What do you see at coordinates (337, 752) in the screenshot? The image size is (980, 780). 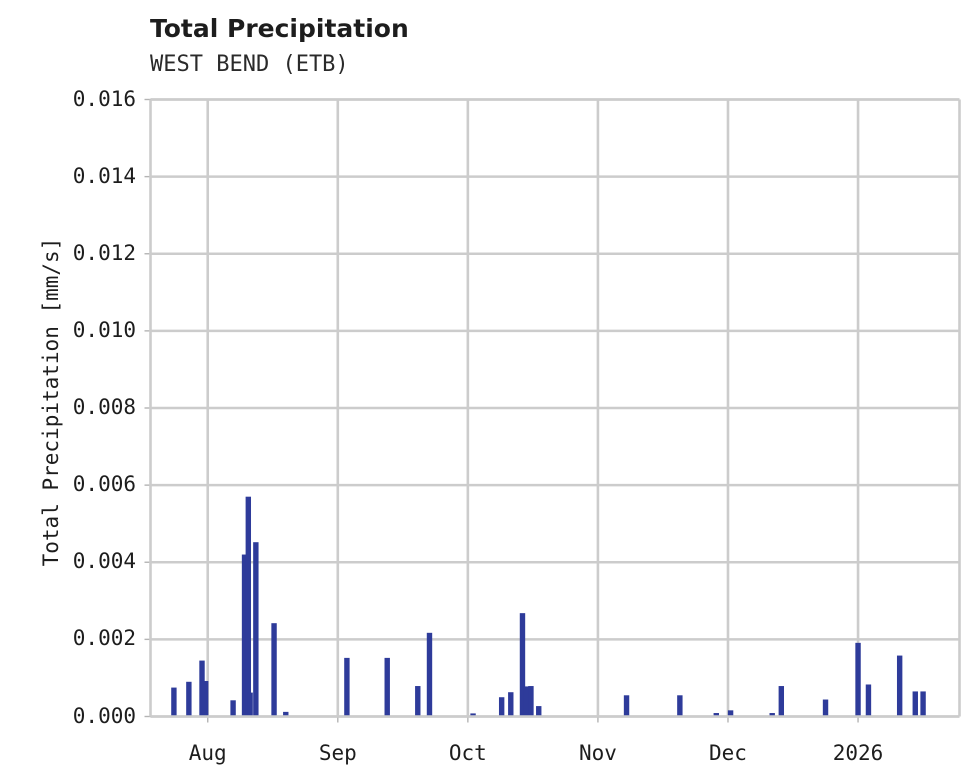 I see `x-tick-label: Sep` at bounding box center [337, 752].